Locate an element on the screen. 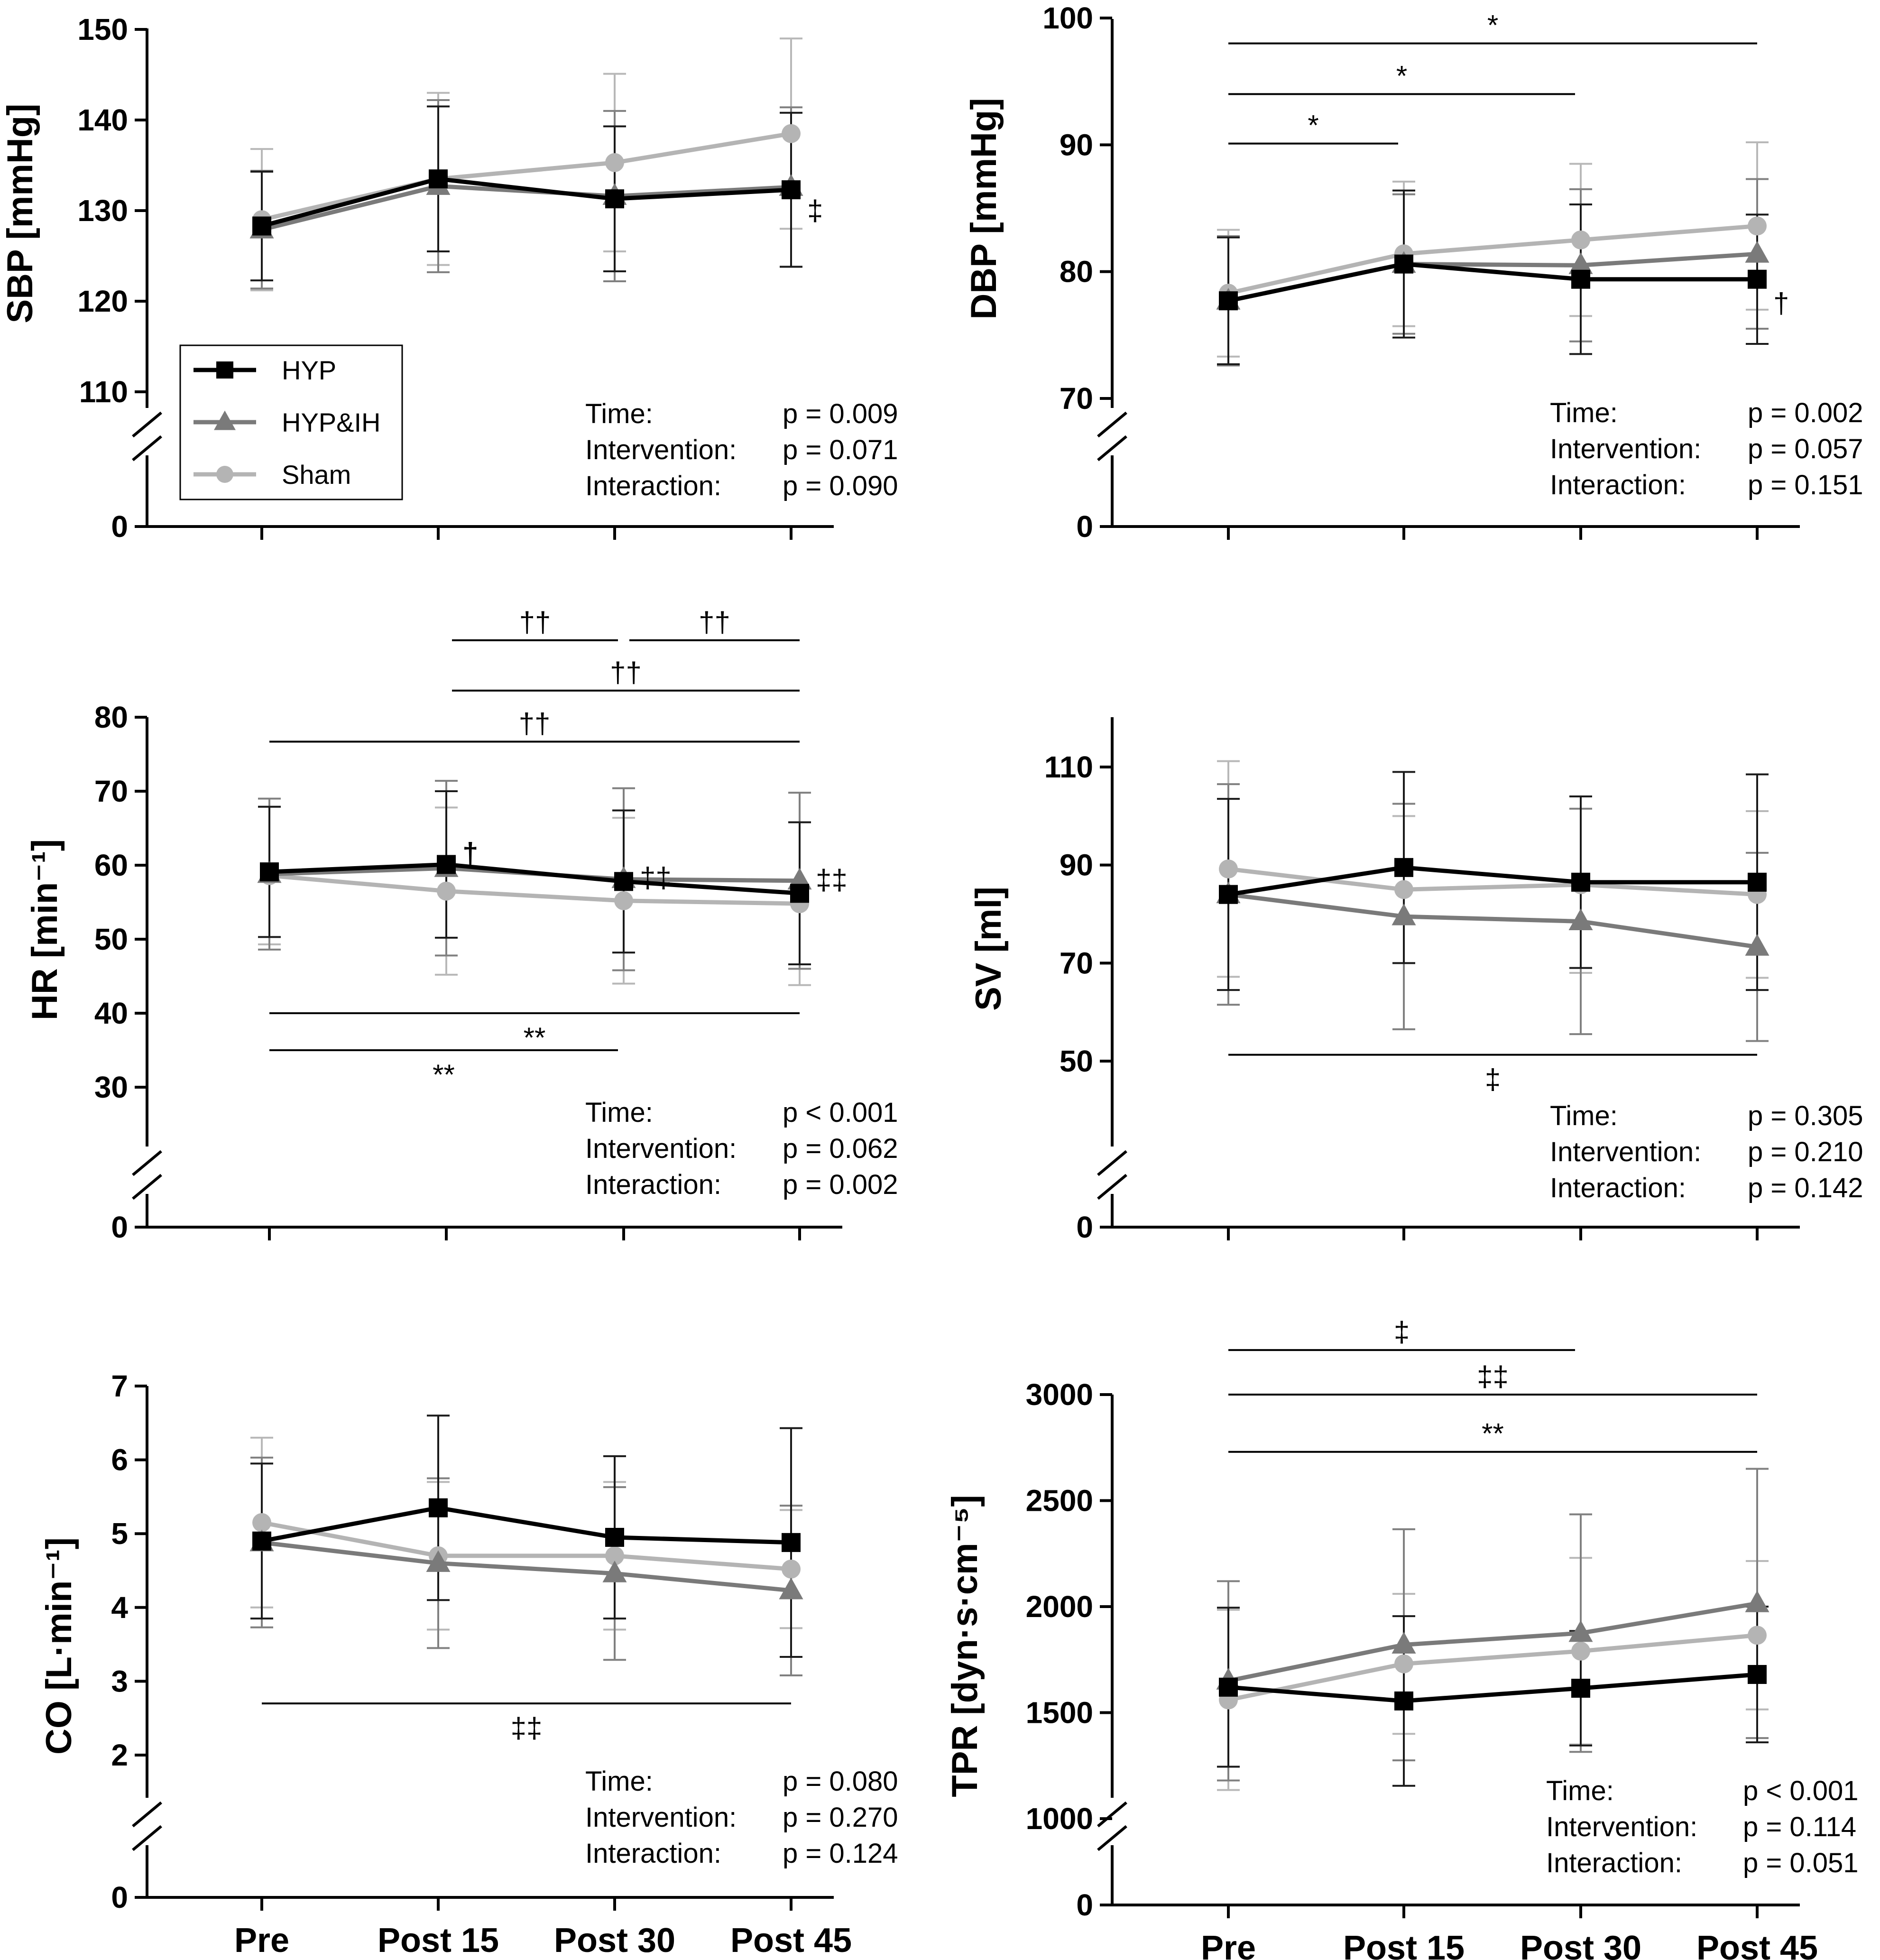  x-tick-label: Post 45 is located at coordinates (791, 1941).